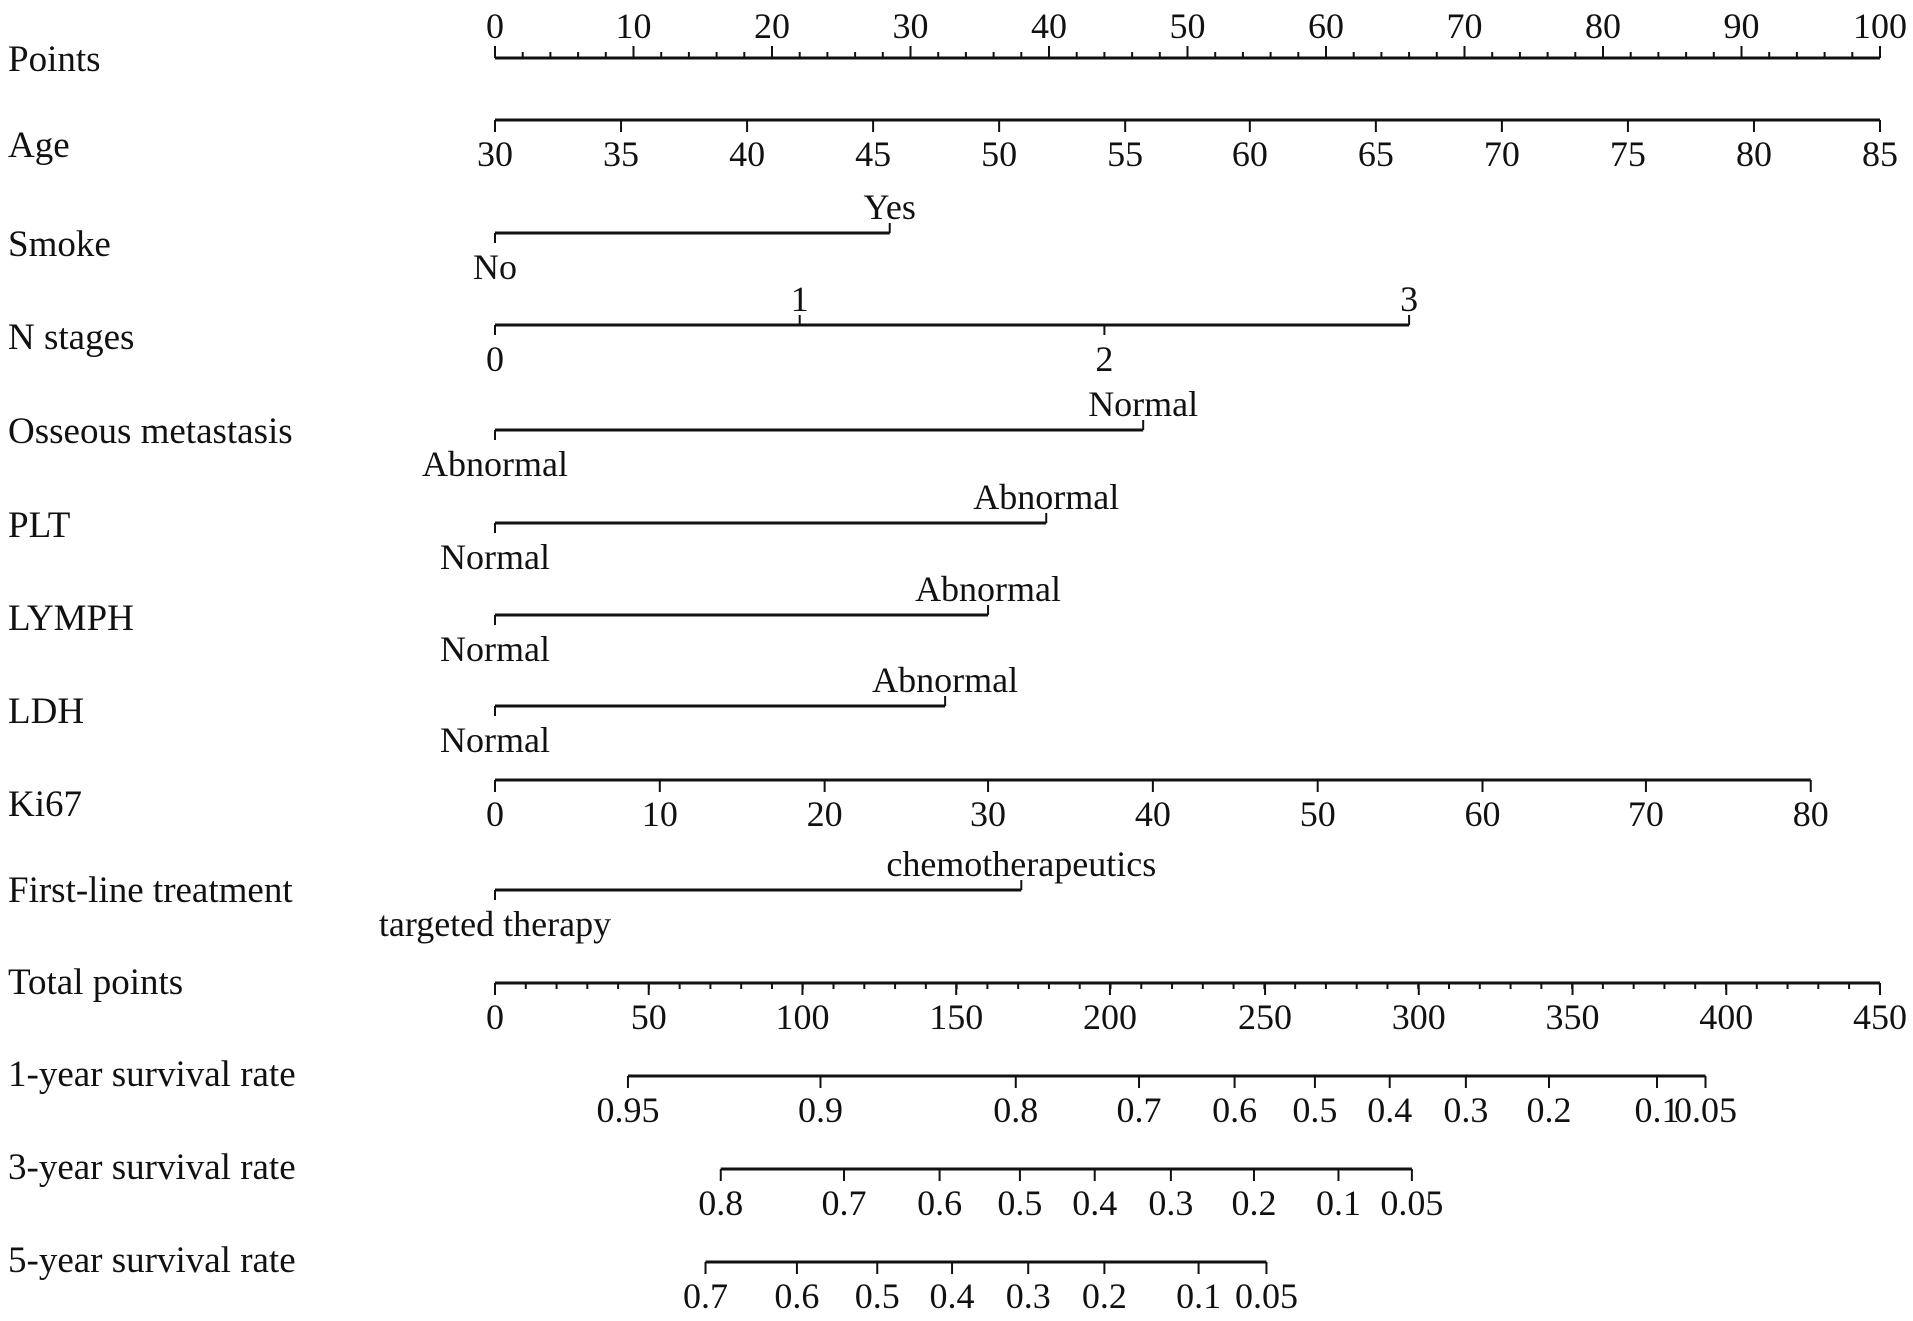 Image resolution: width=1913 pixels, height=1321 pixels. What do you see at coordinates (152, 1167) in the screenshot?
I see `row-label-3-year-survival-rate: 3-year survival rate` at bounding box center [152, 1167].